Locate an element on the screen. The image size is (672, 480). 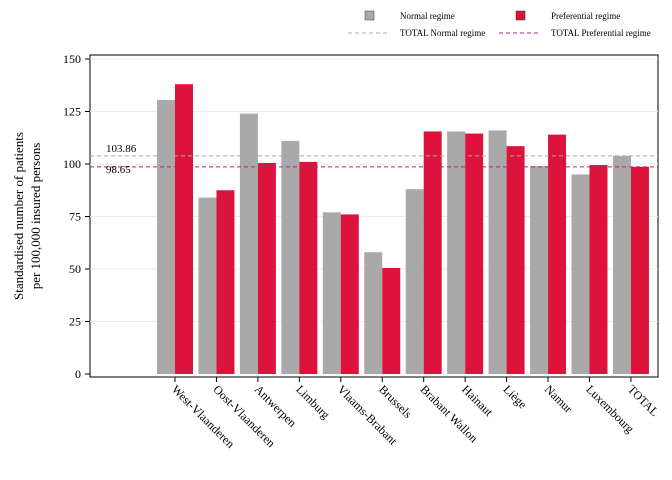
x-tick-label: Hainaut is located at coordinates (477, 400).